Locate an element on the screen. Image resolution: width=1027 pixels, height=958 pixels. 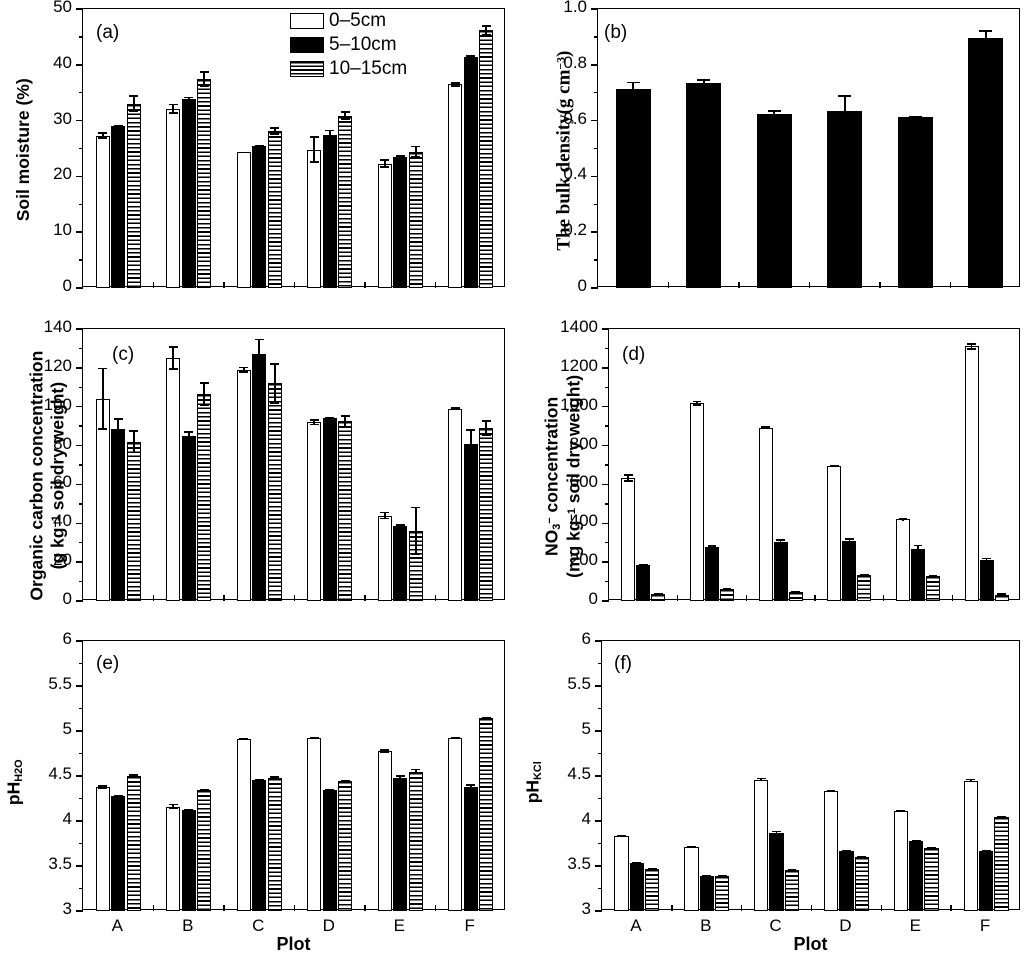
x-tick-label: A is located at coordinates (117, 925).